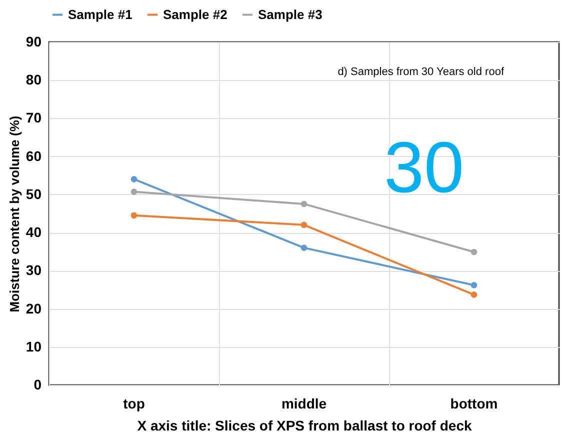 The image size is (565, 439). Describe the element at coordinates (424, 168) in the screenshot. I see `annotation: 30` at that location.